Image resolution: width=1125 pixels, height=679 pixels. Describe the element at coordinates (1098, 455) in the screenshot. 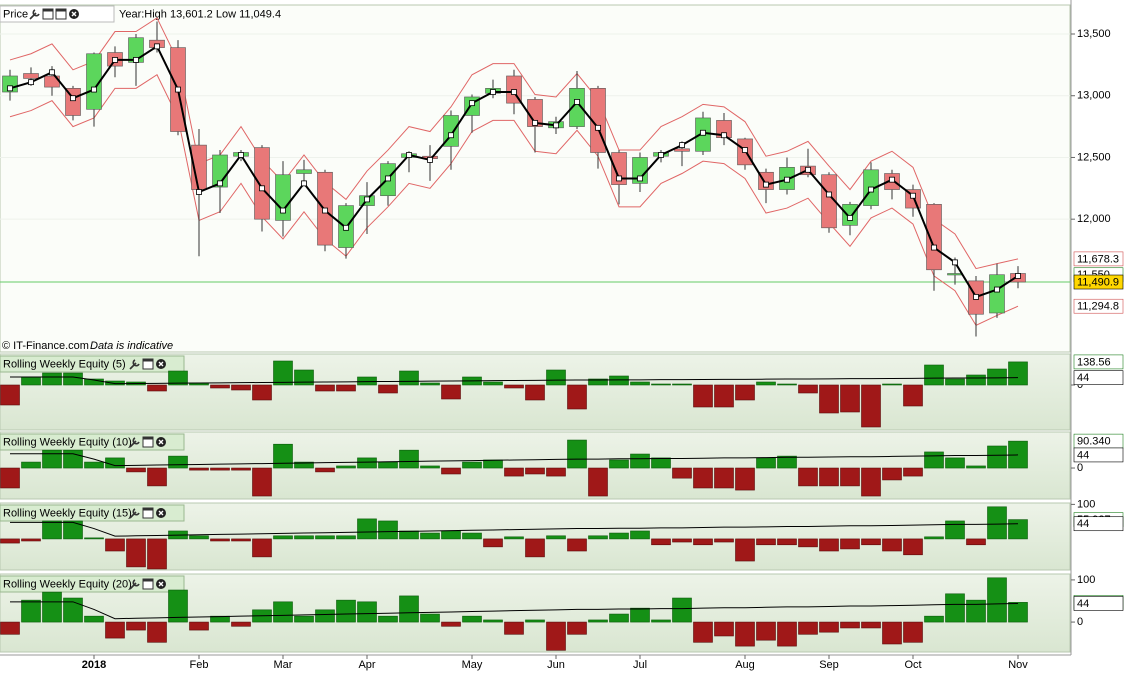

I see `value-badge` at that location.